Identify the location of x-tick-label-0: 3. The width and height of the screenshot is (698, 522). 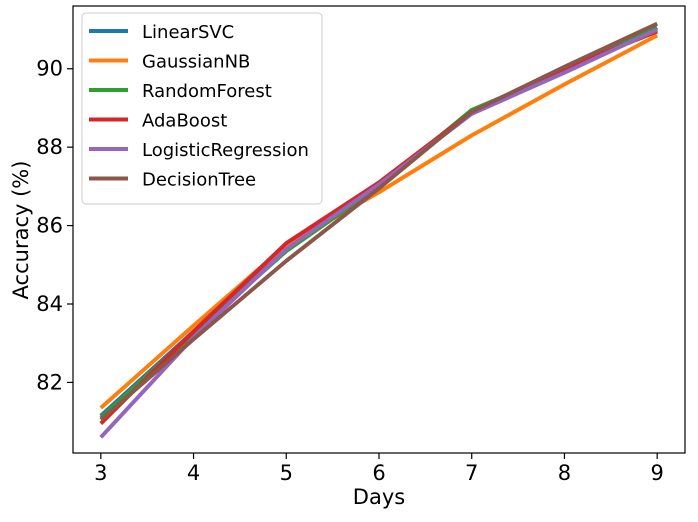
(100, 473).